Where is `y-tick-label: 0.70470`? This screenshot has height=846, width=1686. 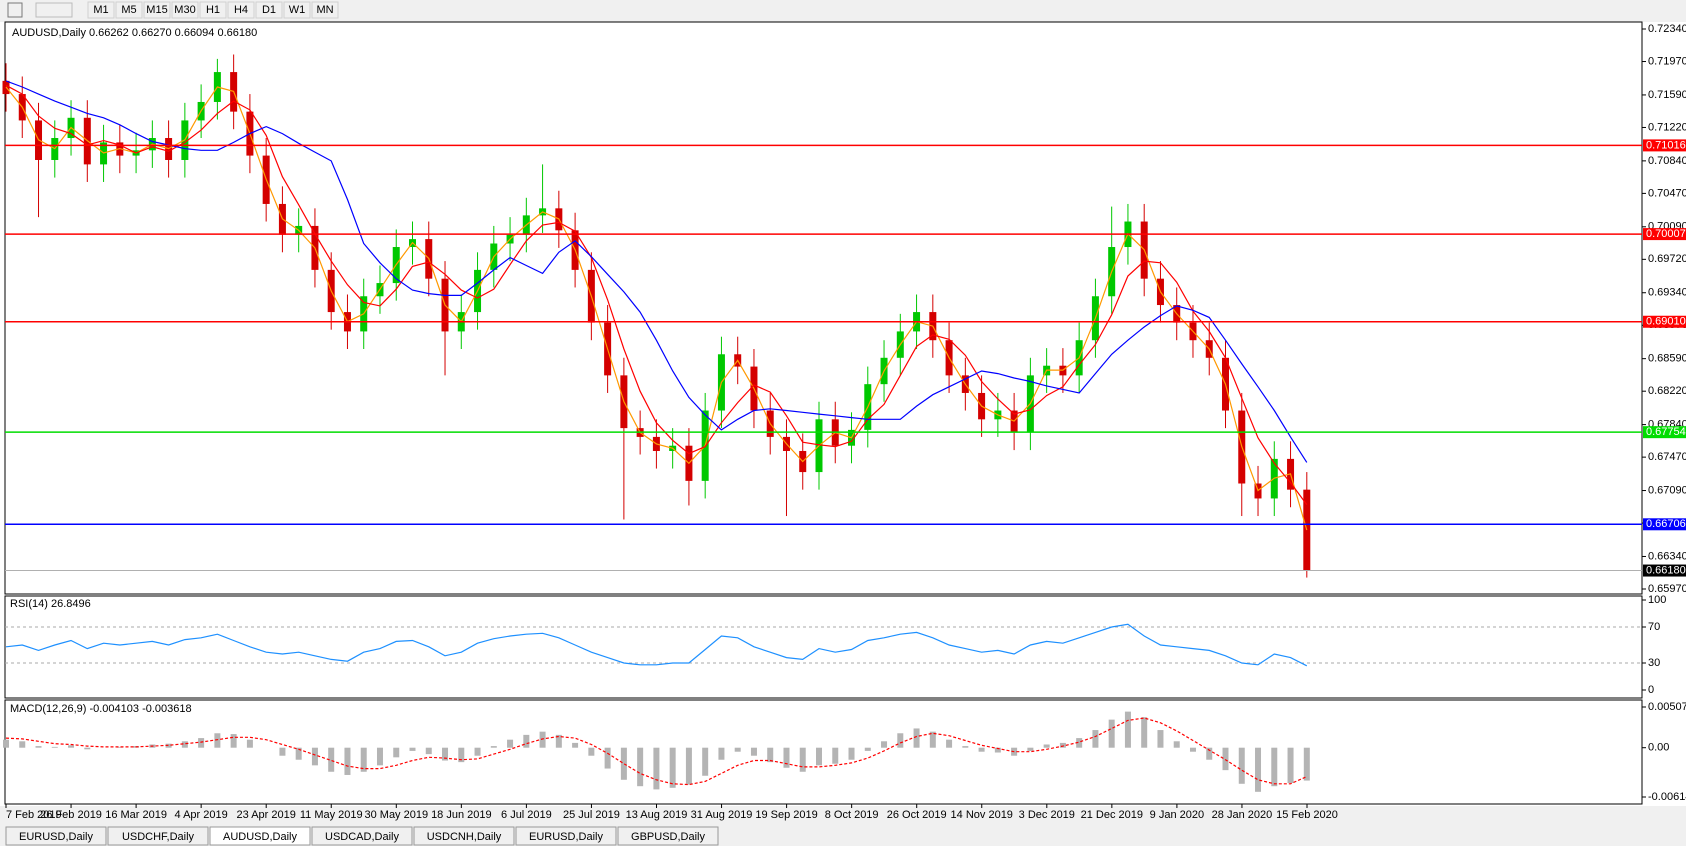 y-tick-label: 0.70470 is located at coordinates (1667, 193).